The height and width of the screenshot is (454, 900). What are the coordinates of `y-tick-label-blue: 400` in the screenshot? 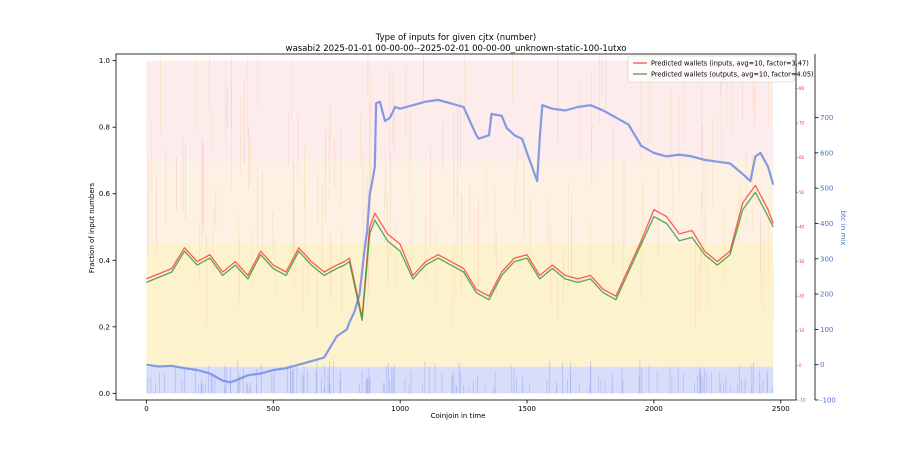 It's located at (826, 224).